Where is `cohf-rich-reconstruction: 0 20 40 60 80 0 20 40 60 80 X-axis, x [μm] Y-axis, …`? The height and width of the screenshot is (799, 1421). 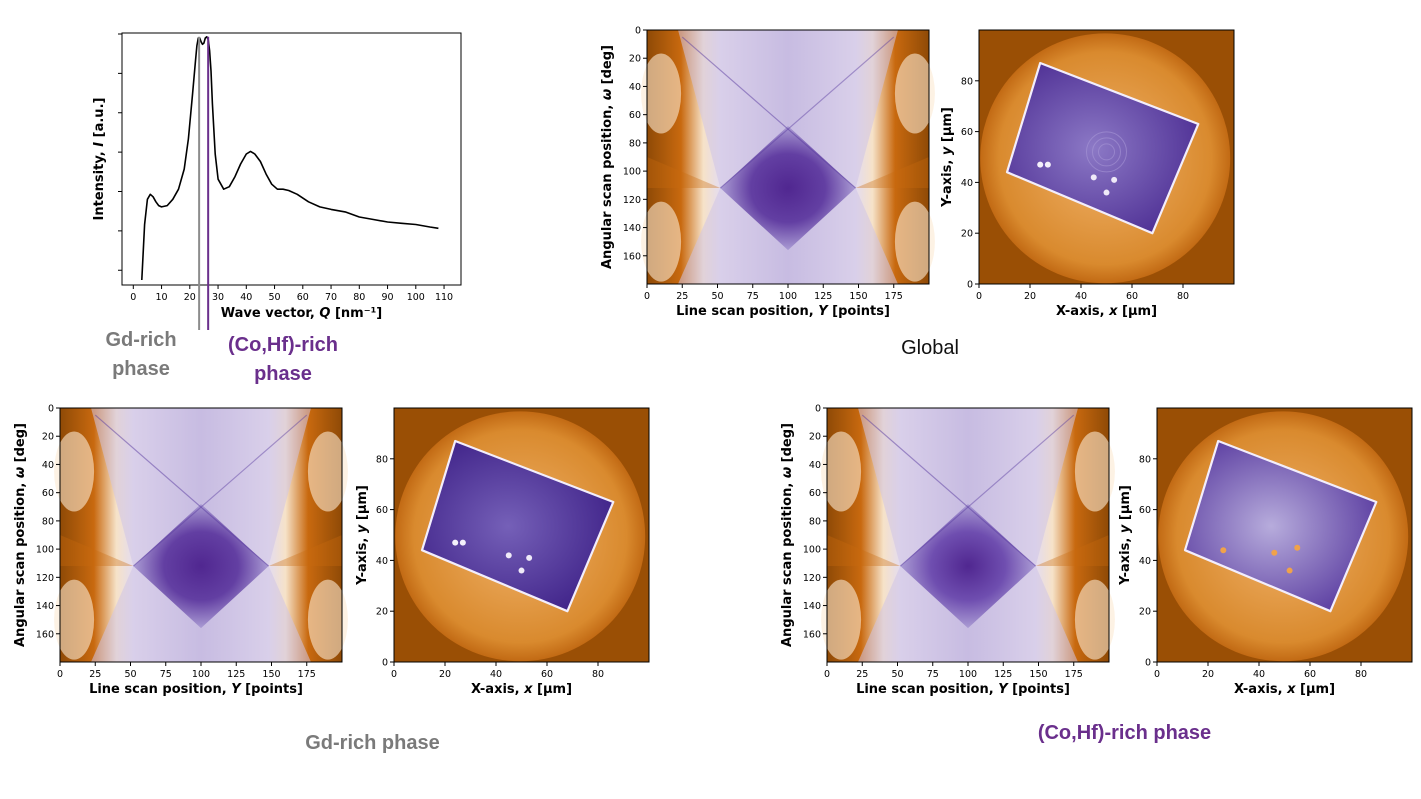
cohf-rich-reconstruction: 0 20 40 60 80 0 20 40 60 80 X-axis, x [μm] Y-axis, … is located at coordinates (1265, 552).